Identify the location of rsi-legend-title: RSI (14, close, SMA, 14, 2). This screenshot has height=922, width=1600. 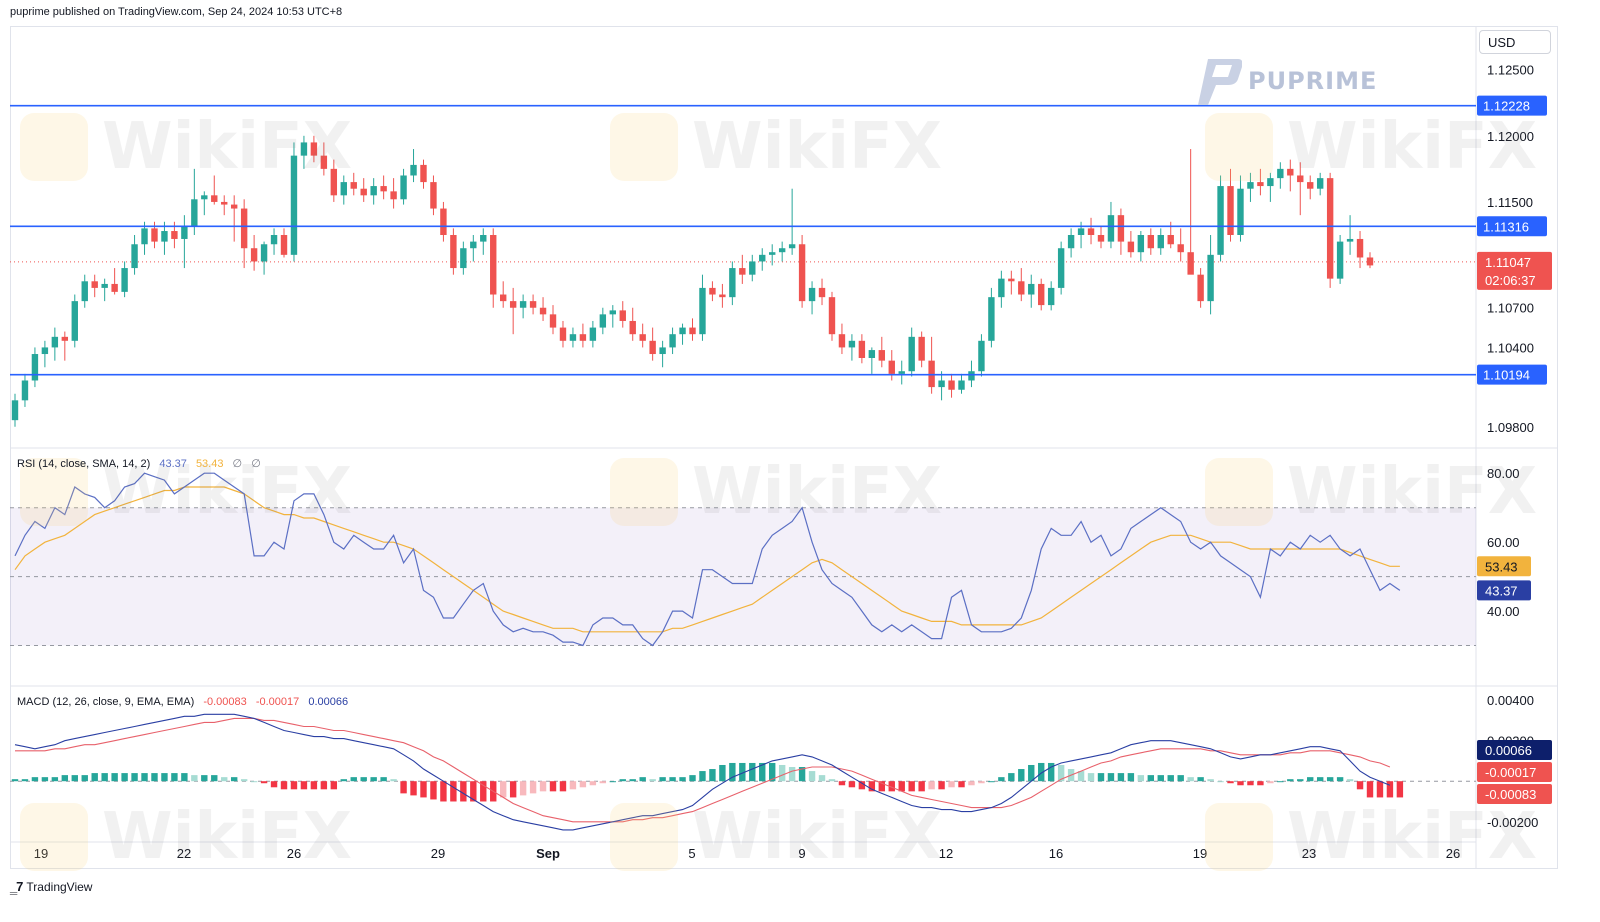
(84, 464).